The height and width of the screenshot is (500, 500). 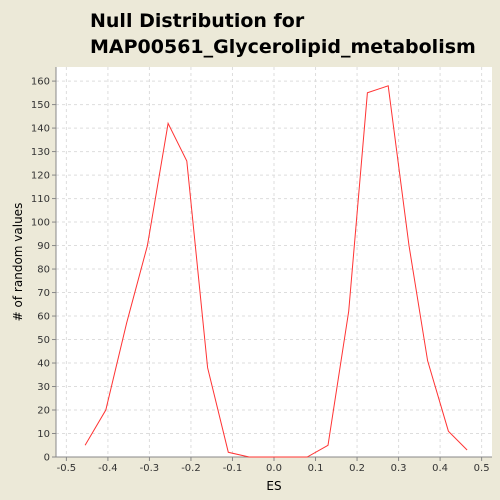 I want to click on y-axis-label: # of random values, so click(x=18, y=262).